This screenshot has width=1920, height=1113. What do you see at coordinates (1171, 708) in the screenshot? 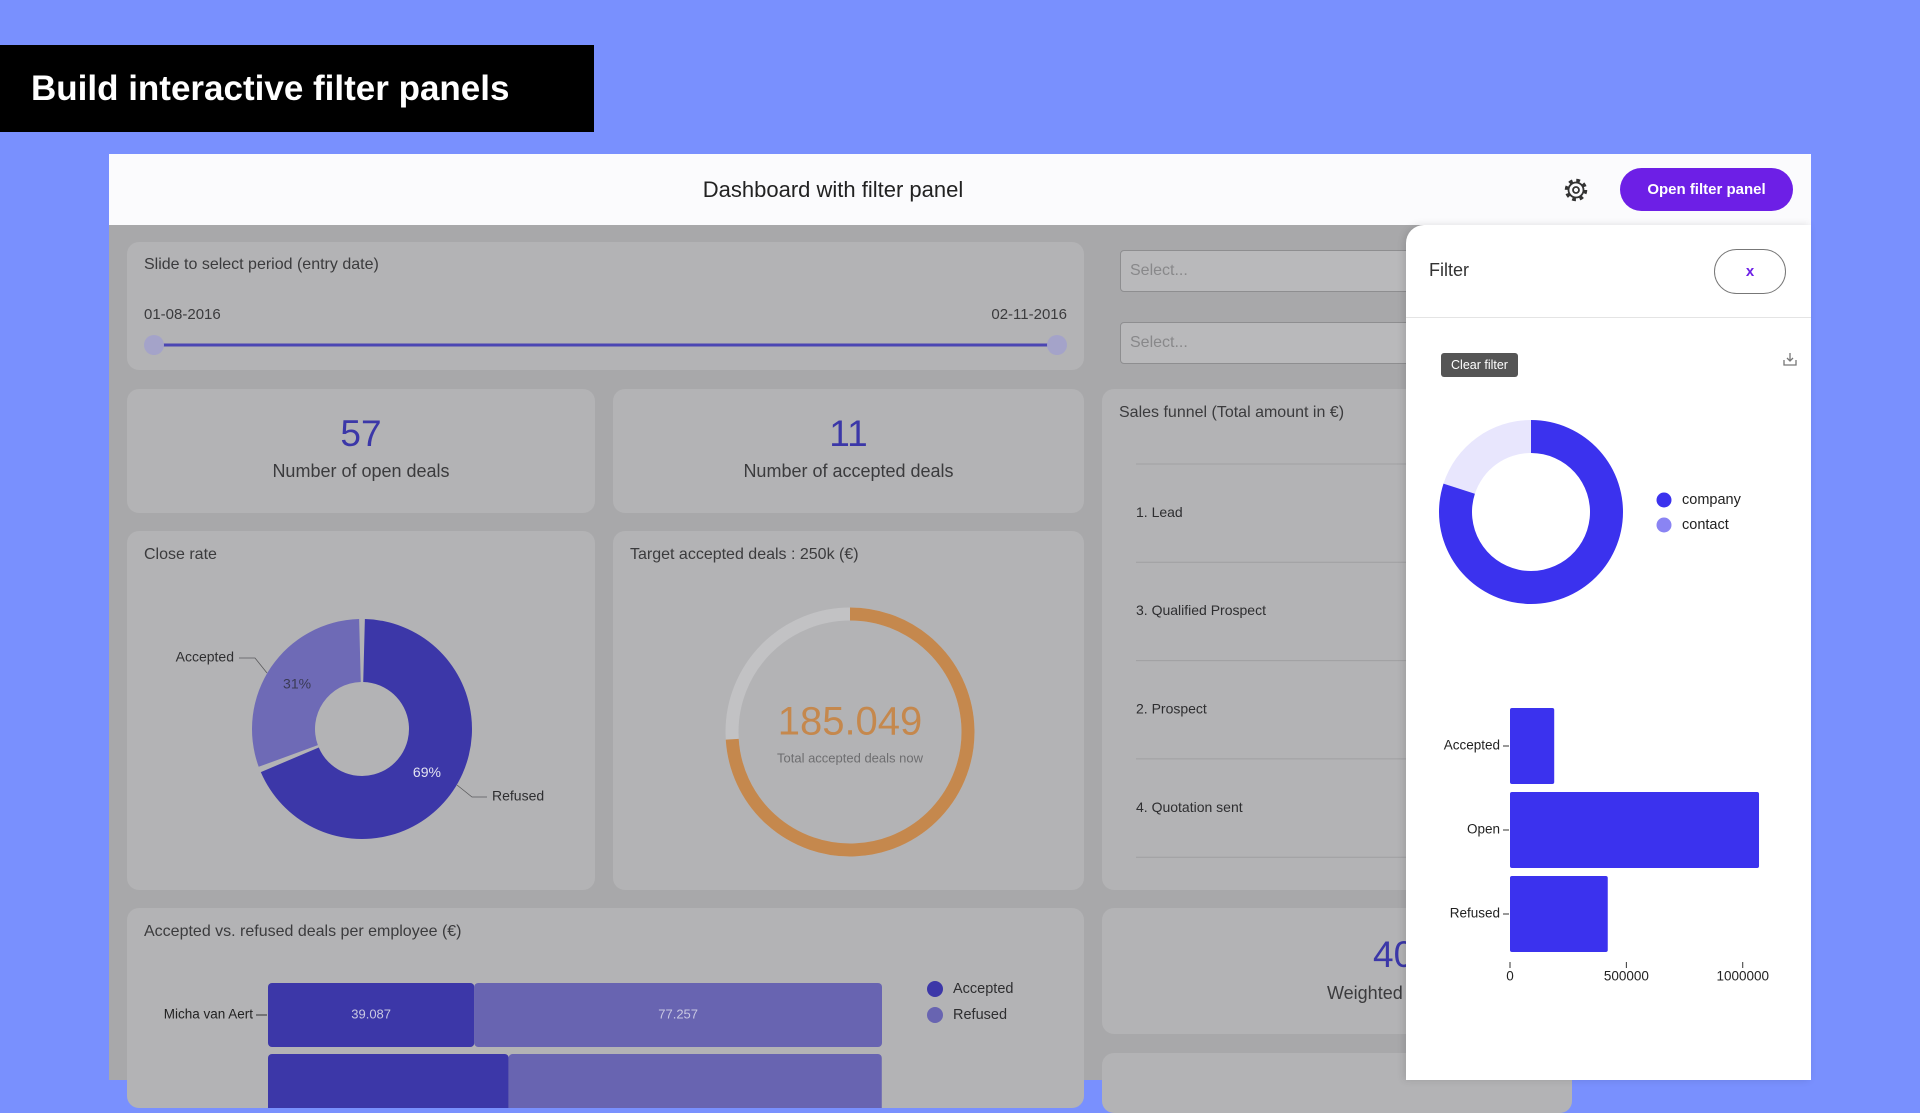
I see `funnel-label: 2. Prospect` at bounding box center [1171, 708].